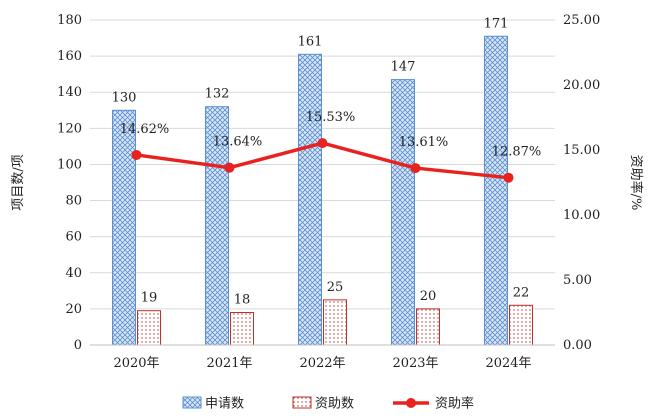 This screenshot has height=416, width=650. What do you see at coordinates (73, 273) in the screenshot?
I see `y-tick-label: 40` at bounding box center [73, 273].